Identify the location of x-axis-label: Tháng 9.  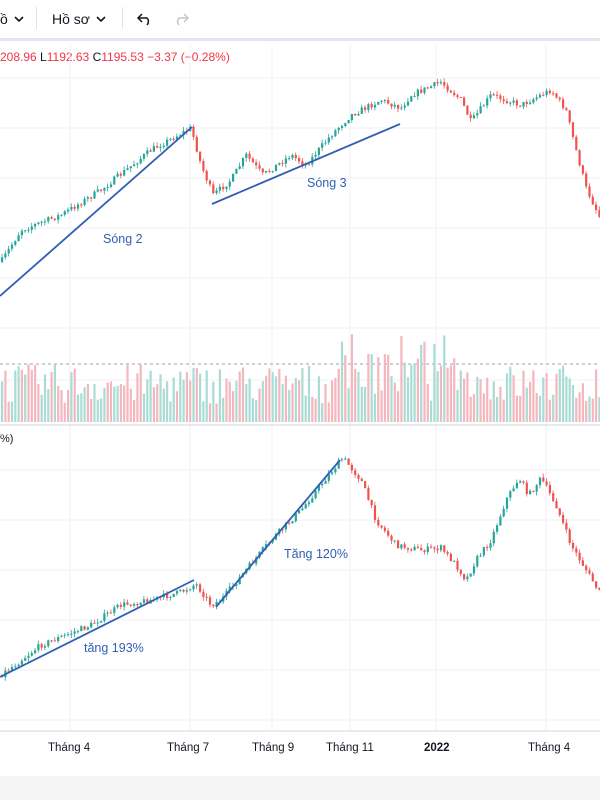
(273, 748).